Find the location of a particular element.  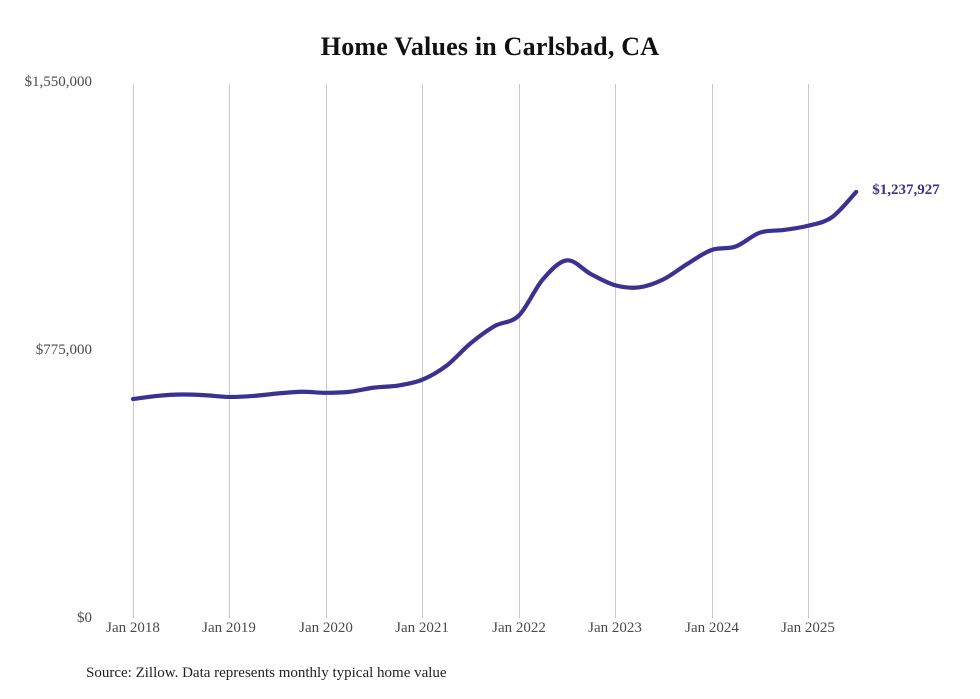

x-axis-tick-label: Jan 2020 is located at coordinates (326, 628).